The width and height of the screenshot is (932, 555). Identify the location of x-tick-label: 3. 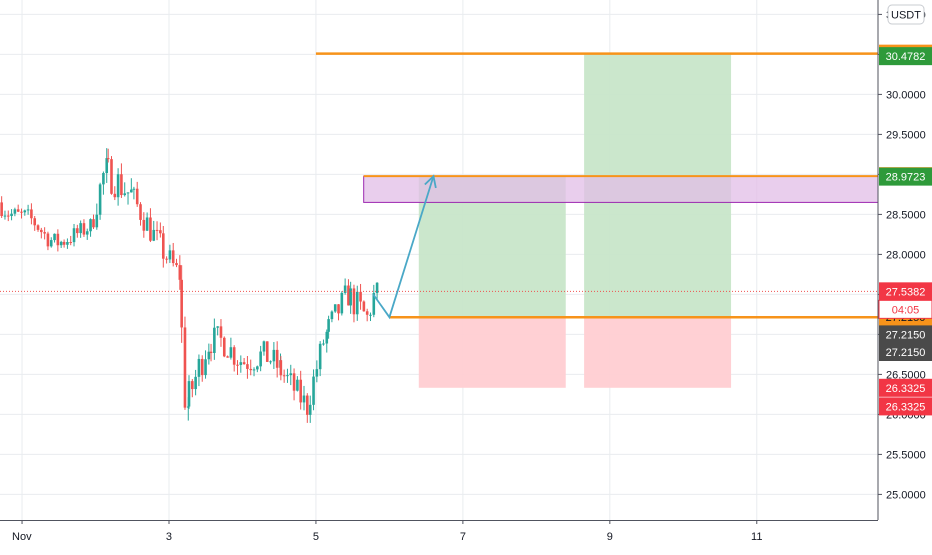
(169, 537).